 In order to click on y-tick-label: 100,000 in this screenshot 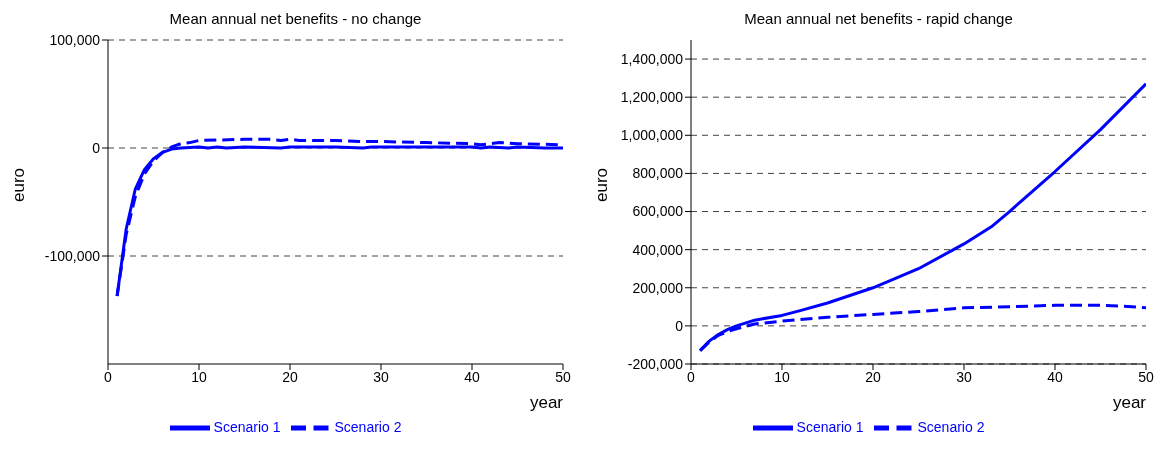, I will do `click(75, 39)`.